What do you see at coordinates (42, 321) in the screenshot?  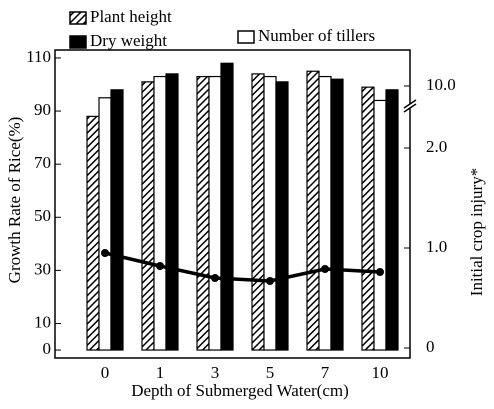 I see `y-tick-label: 10` at bounding box center [42, 321].